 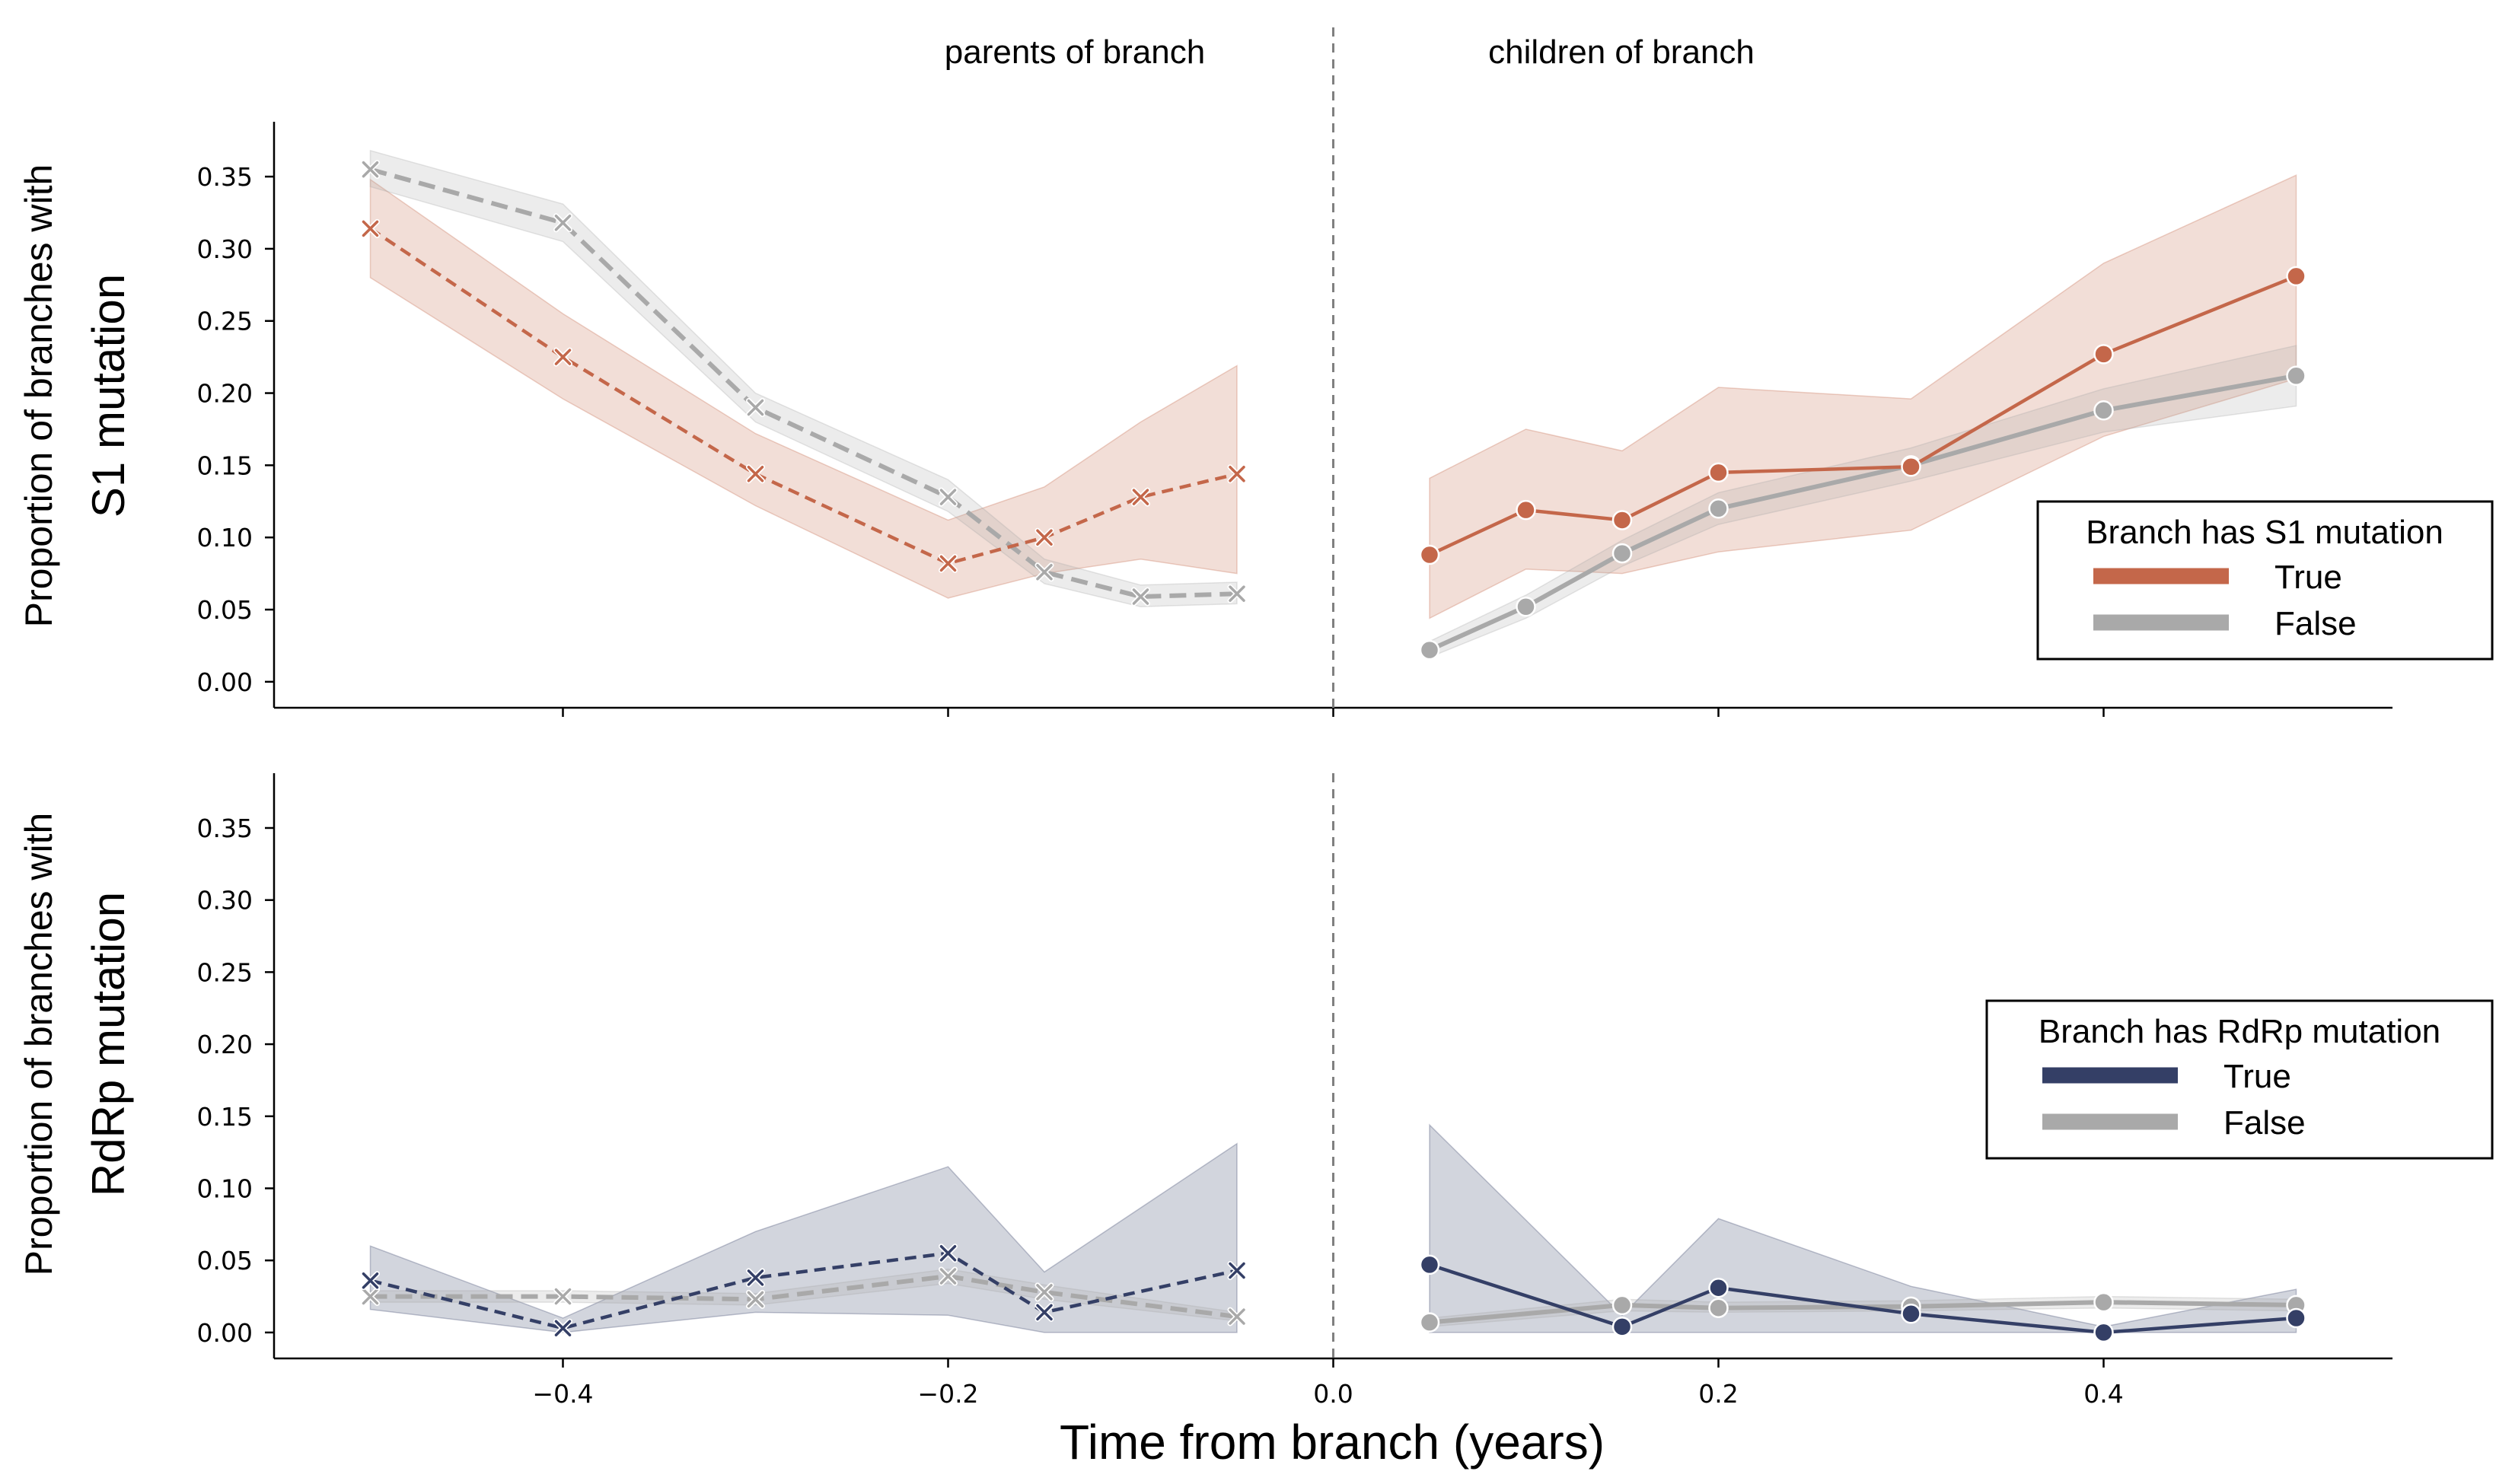 I want to click on legend-bottom-frame, so click(x=2239, y=1079).